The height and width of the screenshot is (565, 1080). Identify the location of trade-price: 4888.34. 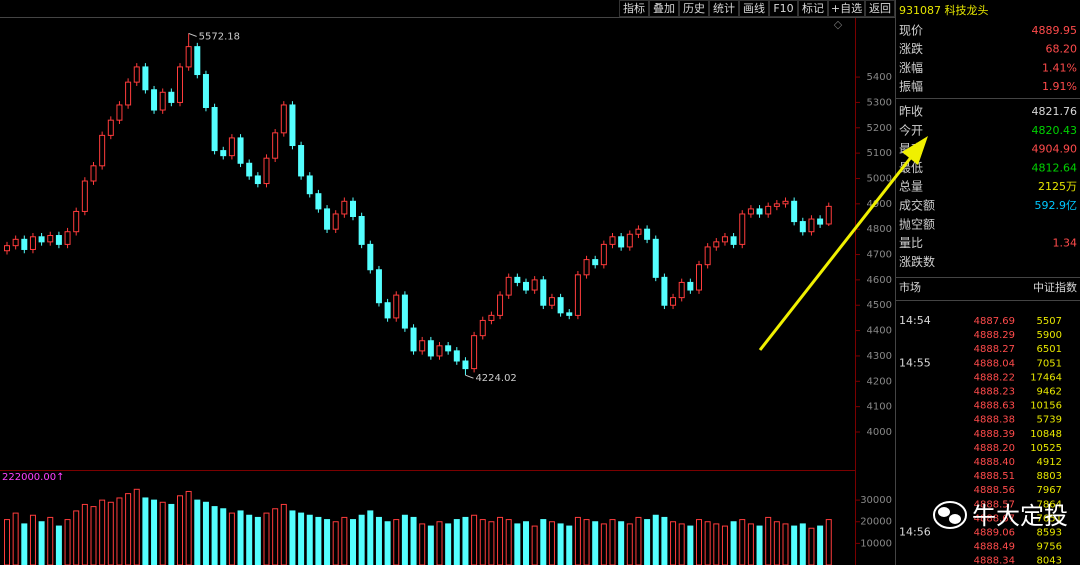
(994, 560).